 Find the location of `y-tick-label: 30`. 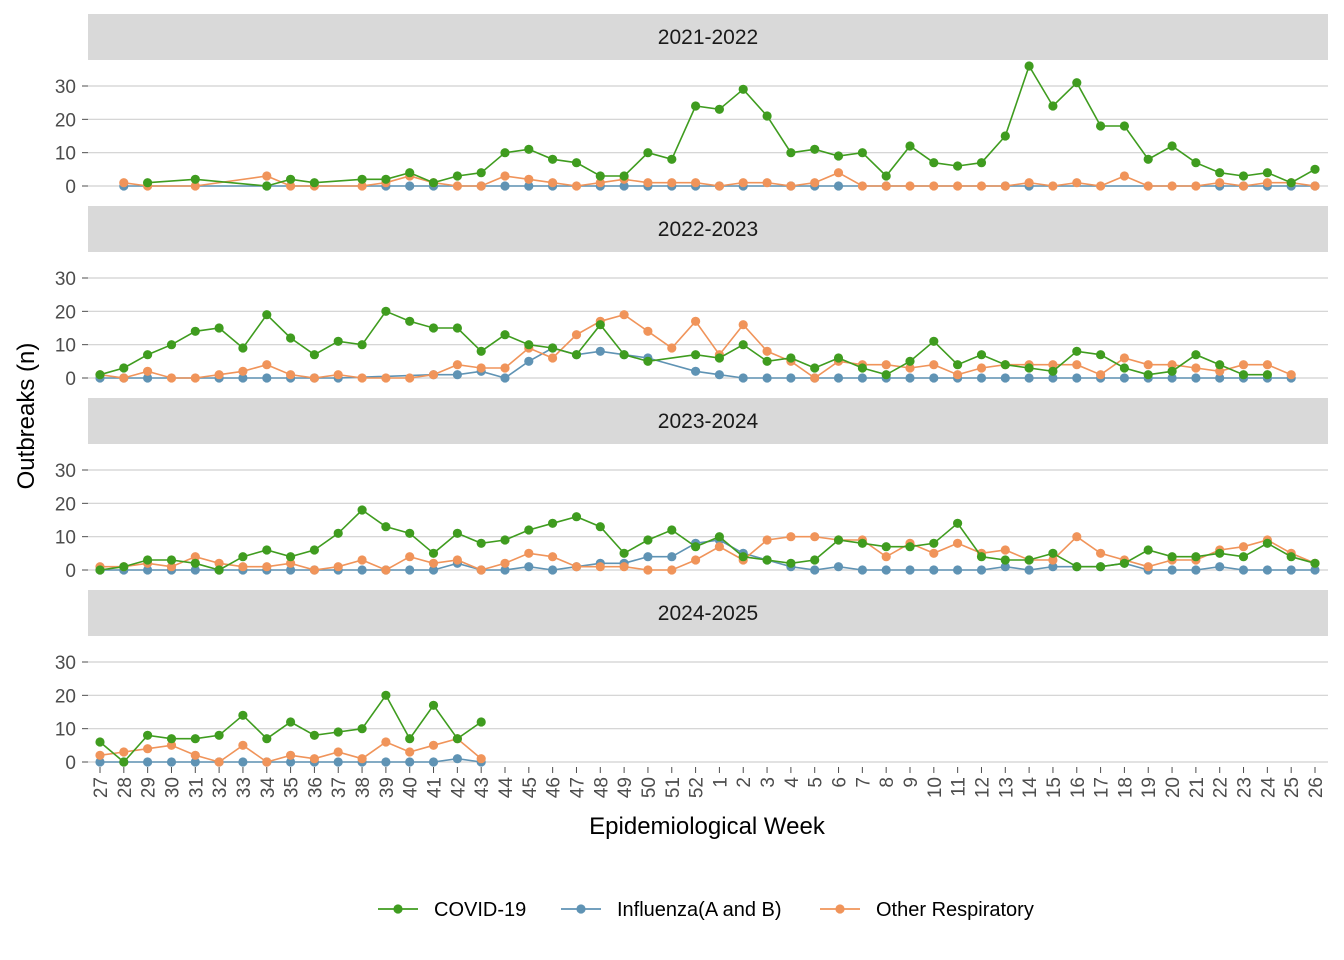

y-tick-label: 30 is located at coordinates (65, 279).